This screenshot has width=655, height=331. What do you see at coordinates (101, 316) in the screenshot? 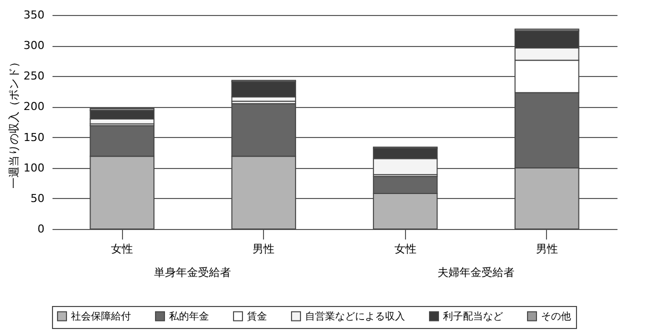
I see `legend-label: 社会保障給付` at bounding box center [101, 316].